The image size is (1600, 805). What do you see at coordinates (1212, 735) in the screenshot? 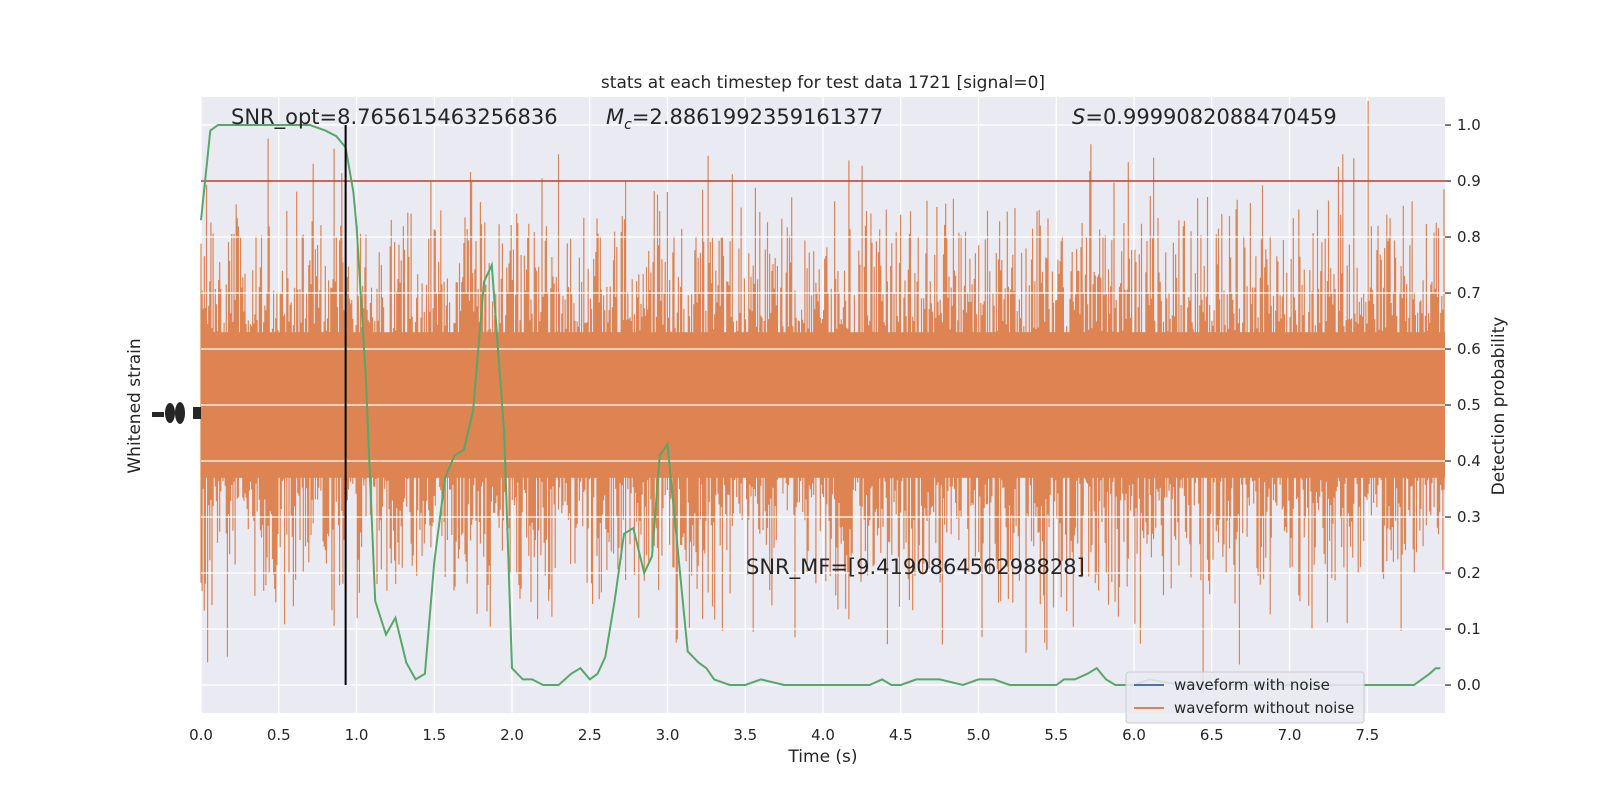
I see `x-tick-label: 6.5` at bounding box center [1212, 735].